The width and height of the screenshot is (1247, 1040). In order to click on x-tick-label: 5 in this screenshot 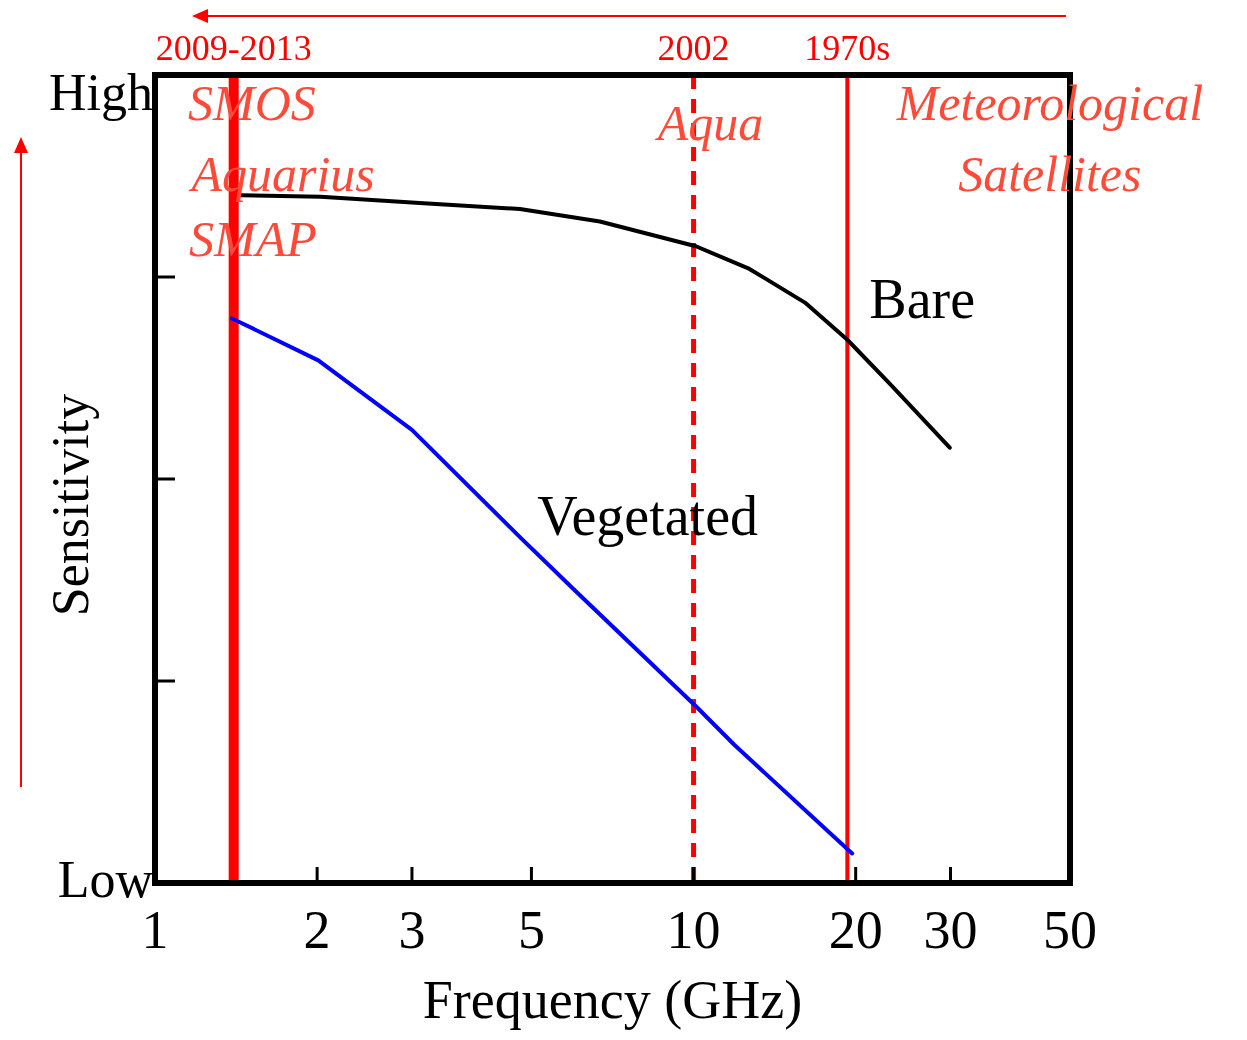, I will do `click(531, 929)`.